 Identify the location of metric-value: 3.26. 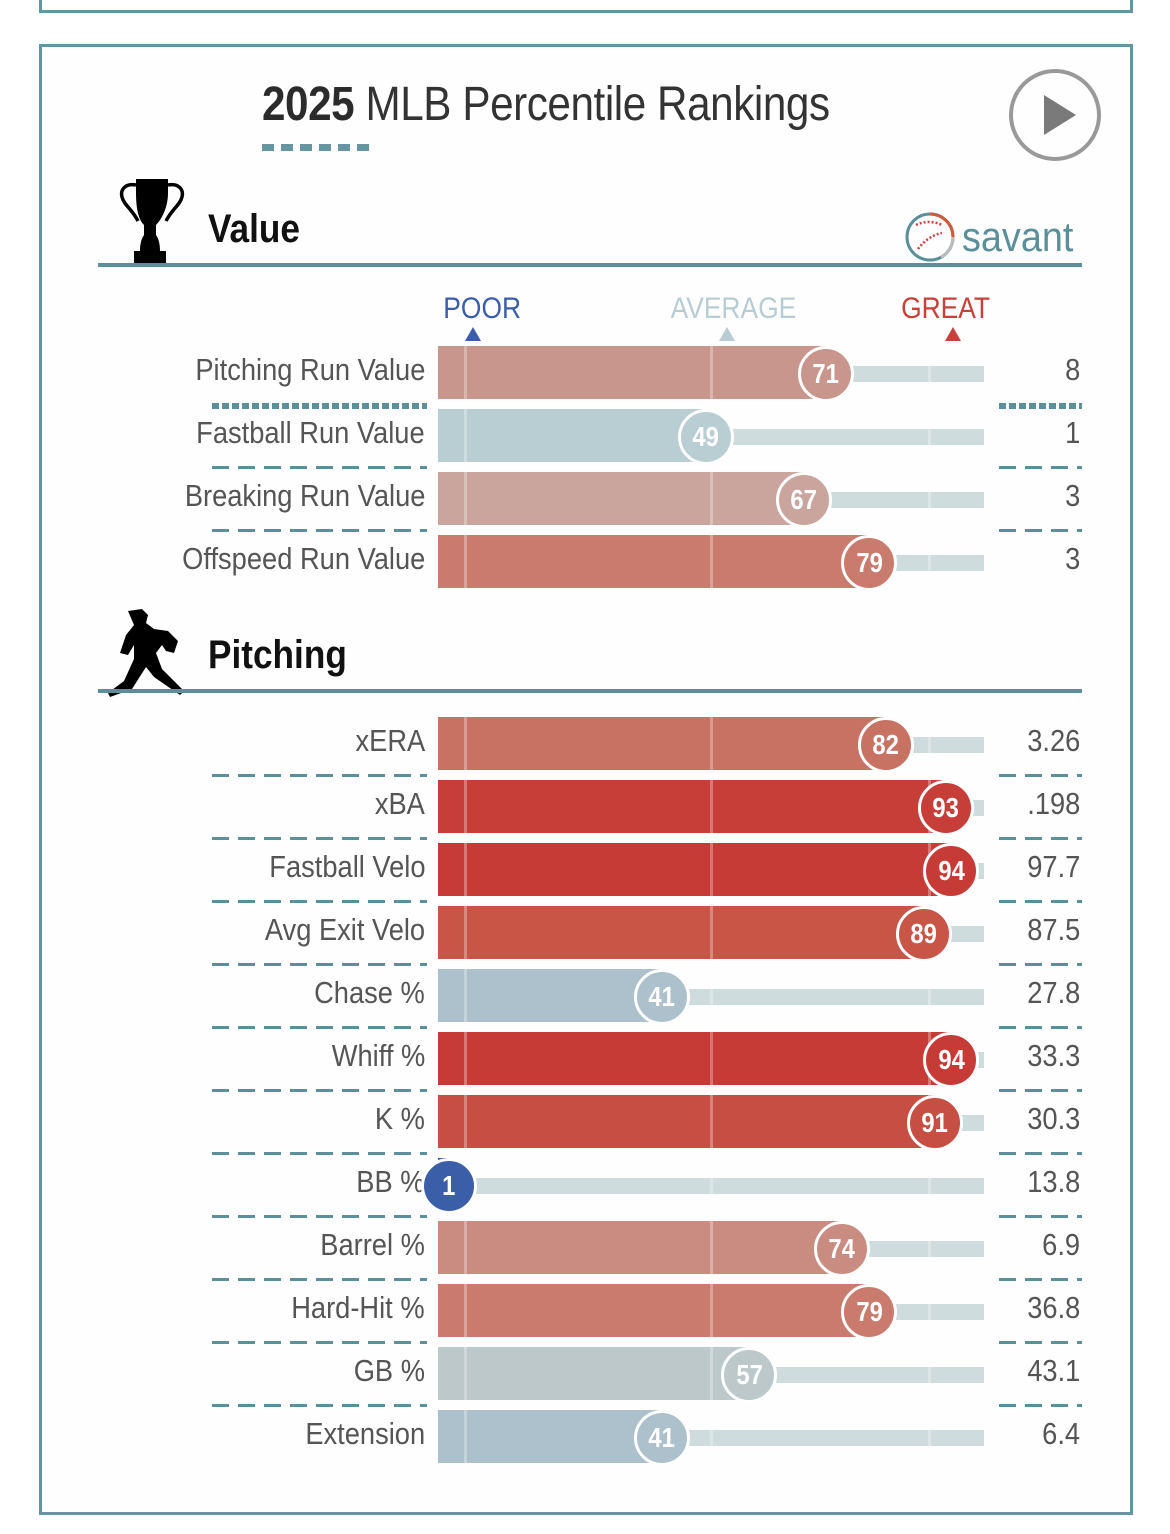
(1053, 740).